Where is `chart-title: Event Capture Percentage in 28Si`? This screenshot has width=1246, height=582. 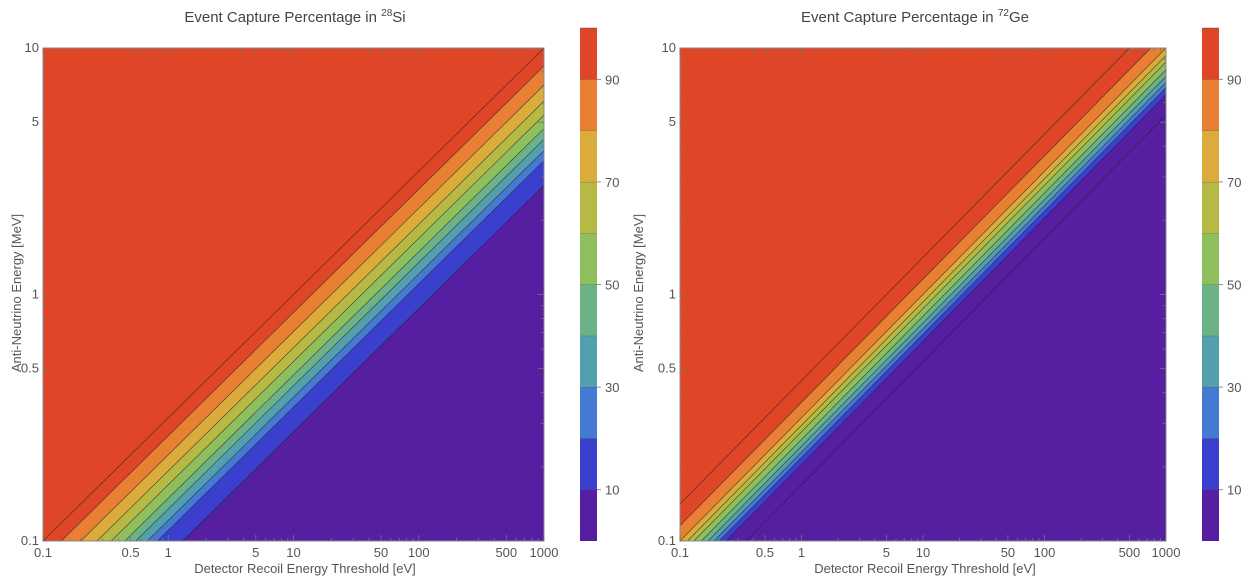
chart-title: Event Capture Percentage in 28Si is located at coordinates (294, 17).